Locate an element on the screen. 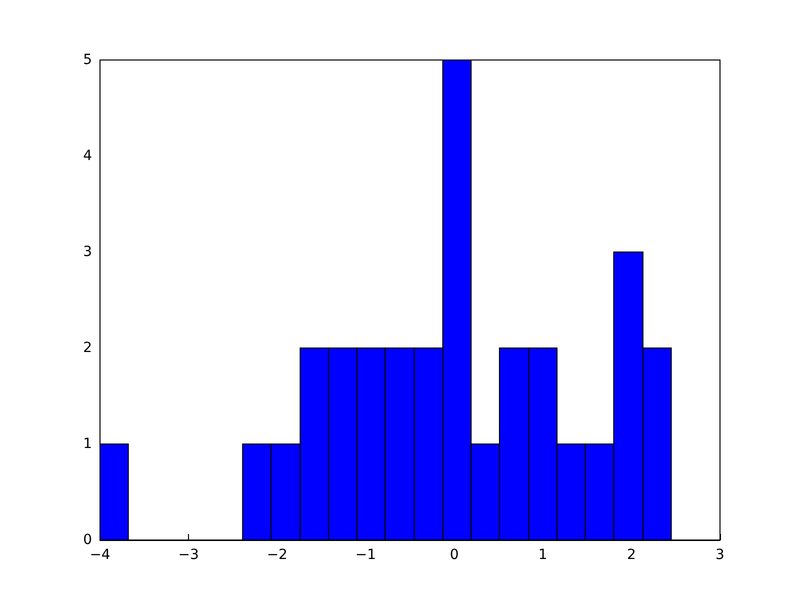 Image resolution: width=800 pixels, height=600 pixels. x-tick-label: −2 is located at coordinates (277, 555).